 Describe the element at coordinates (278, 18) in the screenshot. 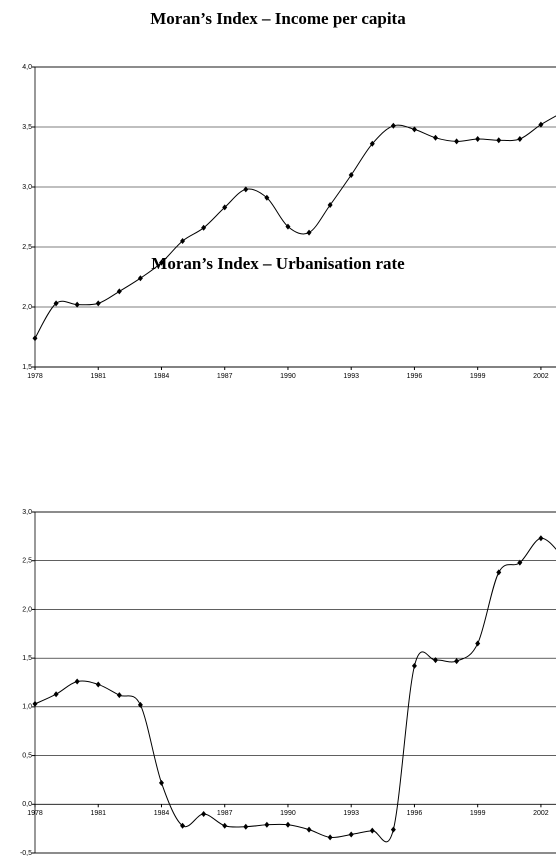

I see `chart-title: Moran’s Index – Income per capita` at that location.